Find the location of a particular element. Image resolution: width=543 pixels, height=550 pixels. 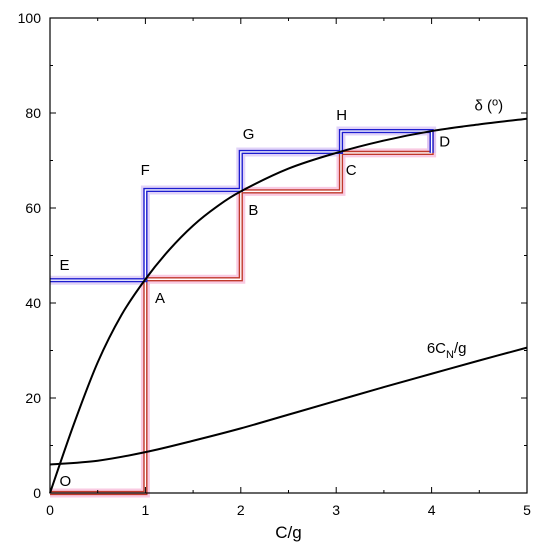

point-label-g: G is located at coordinates (249, 134).